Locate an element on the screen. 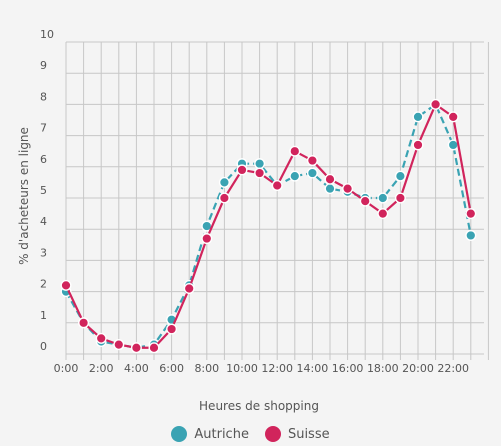 The height and width of the screenshot is (446, 501). y-tick-label: 4 is located at coordinates (43, 221).